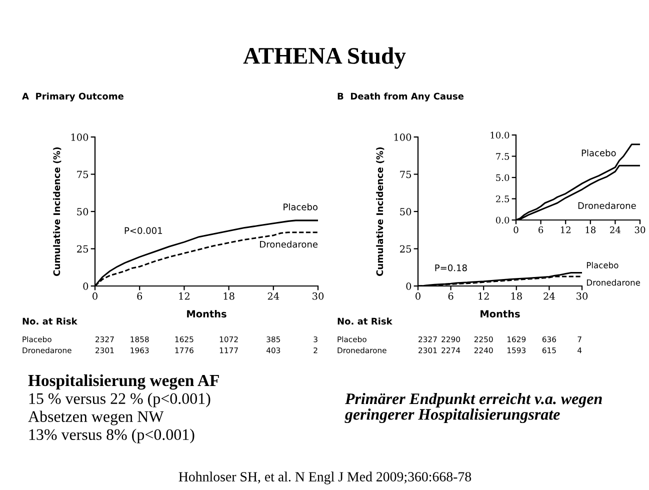  What do you see at coordinates (73, 97) in the screenshot?
I see `chart-title: A Primary Outcome` at bounding box center [73, 97].